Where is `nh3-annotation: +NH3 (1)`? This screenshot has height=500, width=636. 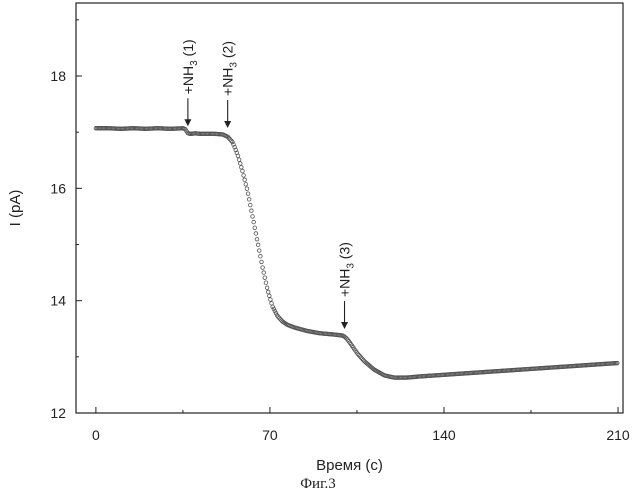
nh3-annotation: +NH3 (1) is located at coordinates (190, 66).